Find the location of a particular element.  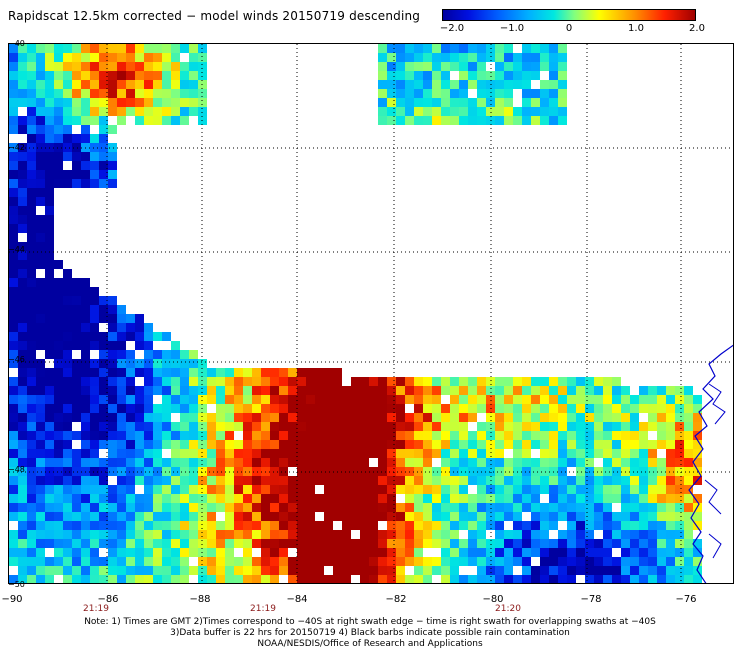

lat-label: −40 is located at coordinates (16, 43).